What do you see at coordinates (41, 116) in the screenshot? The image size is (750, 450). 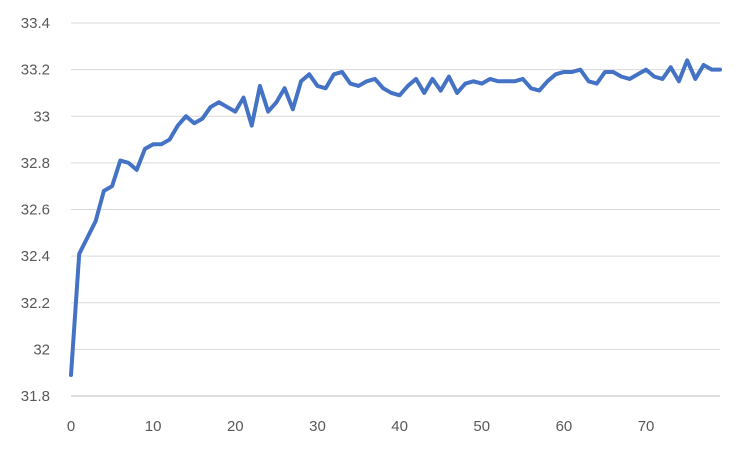 I see `y-tick-label: 33` at bounding box center [41, 116].